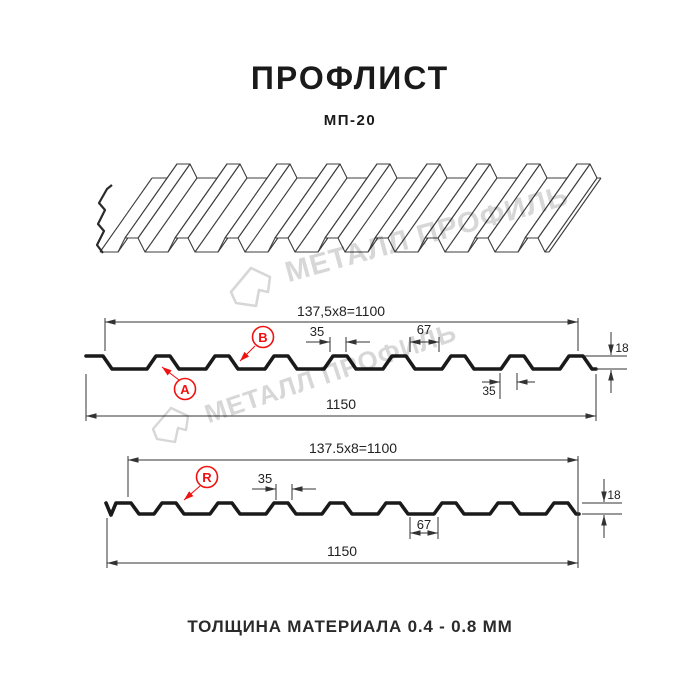 The image size is (700, 700). What do you see at coordinates (341, 311) in the screenshot?
I see `dim-pitch-top-value: 137,5x8=1100` at bounding box center [341, 311].